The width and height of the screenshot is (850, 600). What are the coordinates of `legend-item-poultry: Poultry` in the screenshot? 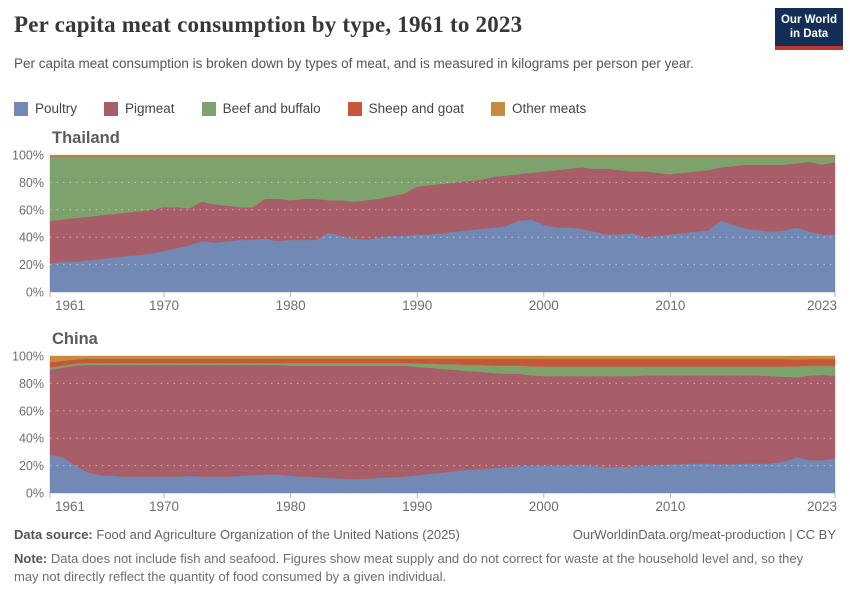 It's located at (45, 108).